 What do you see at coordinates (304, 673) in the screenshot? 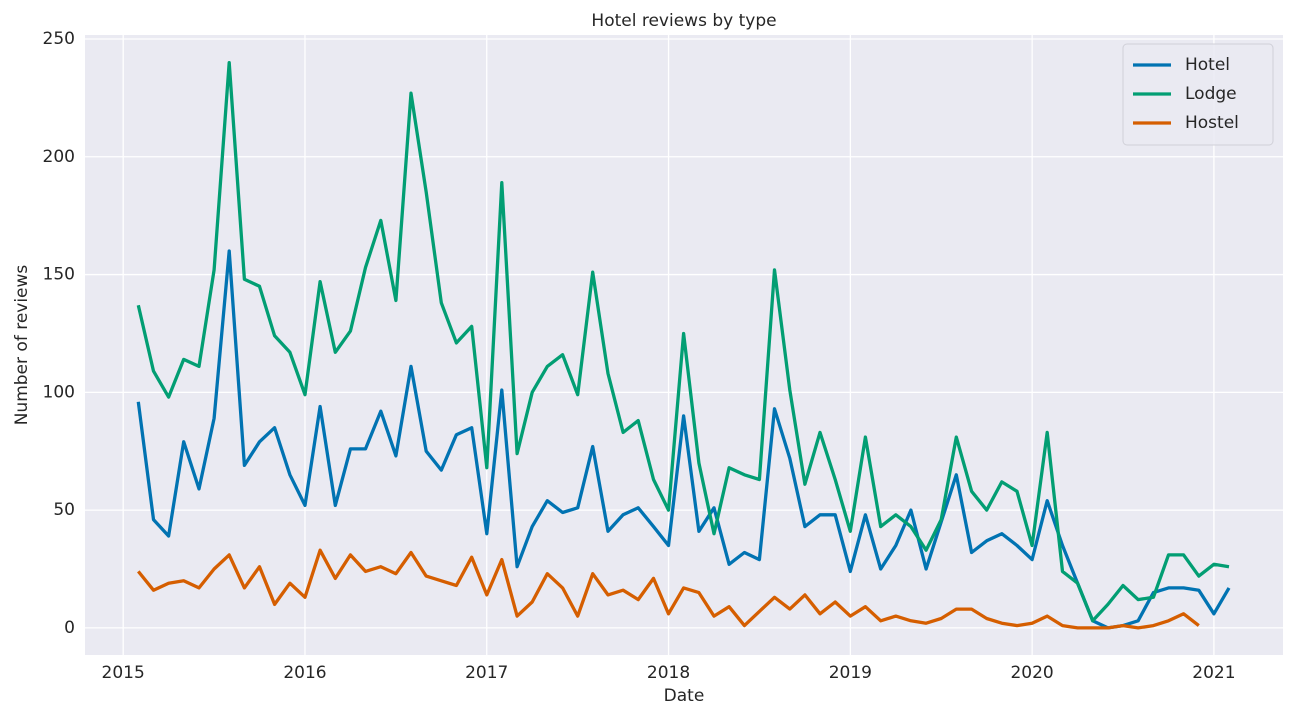
I see `x-tick-label: 2016` at bounding box center [304, 673].